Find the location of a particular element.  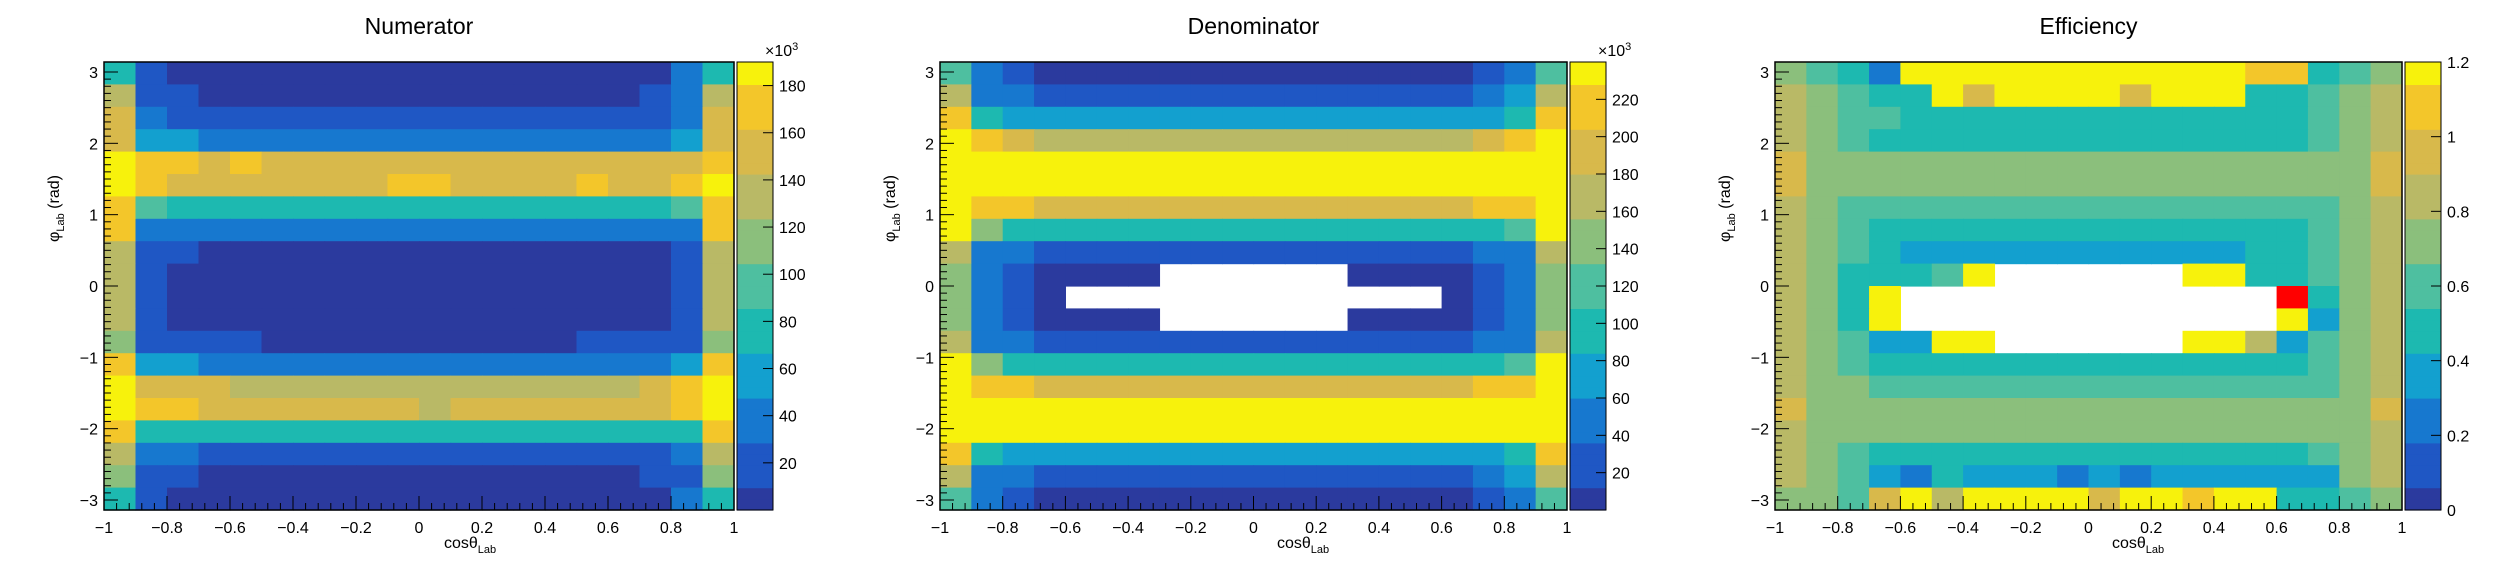

colorbar-tick-label: 140 is located at coordinates (792, 181).